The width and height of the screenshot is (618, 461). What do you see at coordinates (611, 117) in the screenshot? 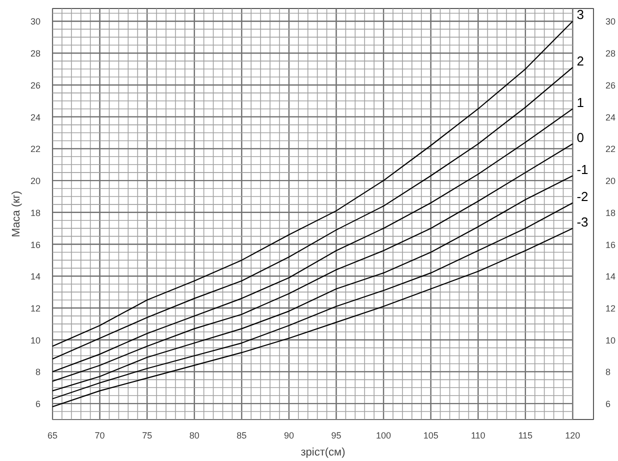
I see `y2-tick-label: 24` at bounding box center [611, 117].